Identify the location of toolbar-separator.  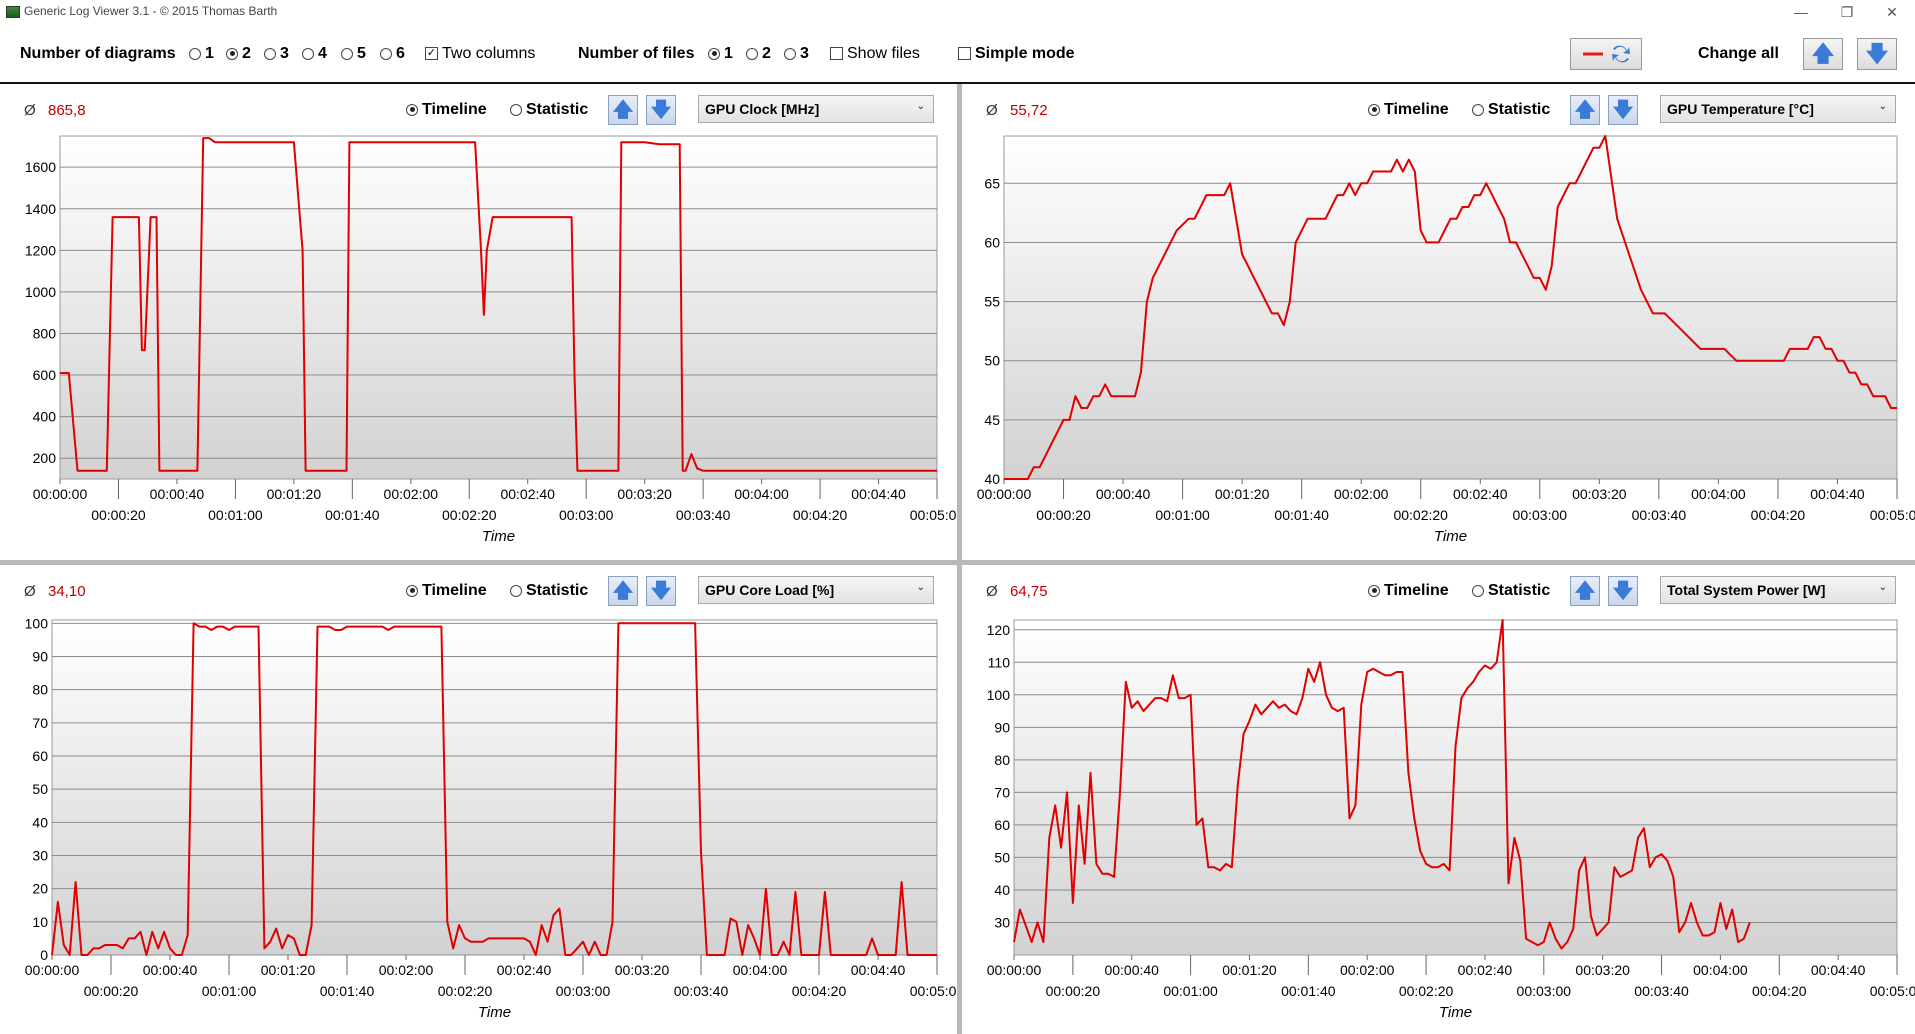
(957, 83).